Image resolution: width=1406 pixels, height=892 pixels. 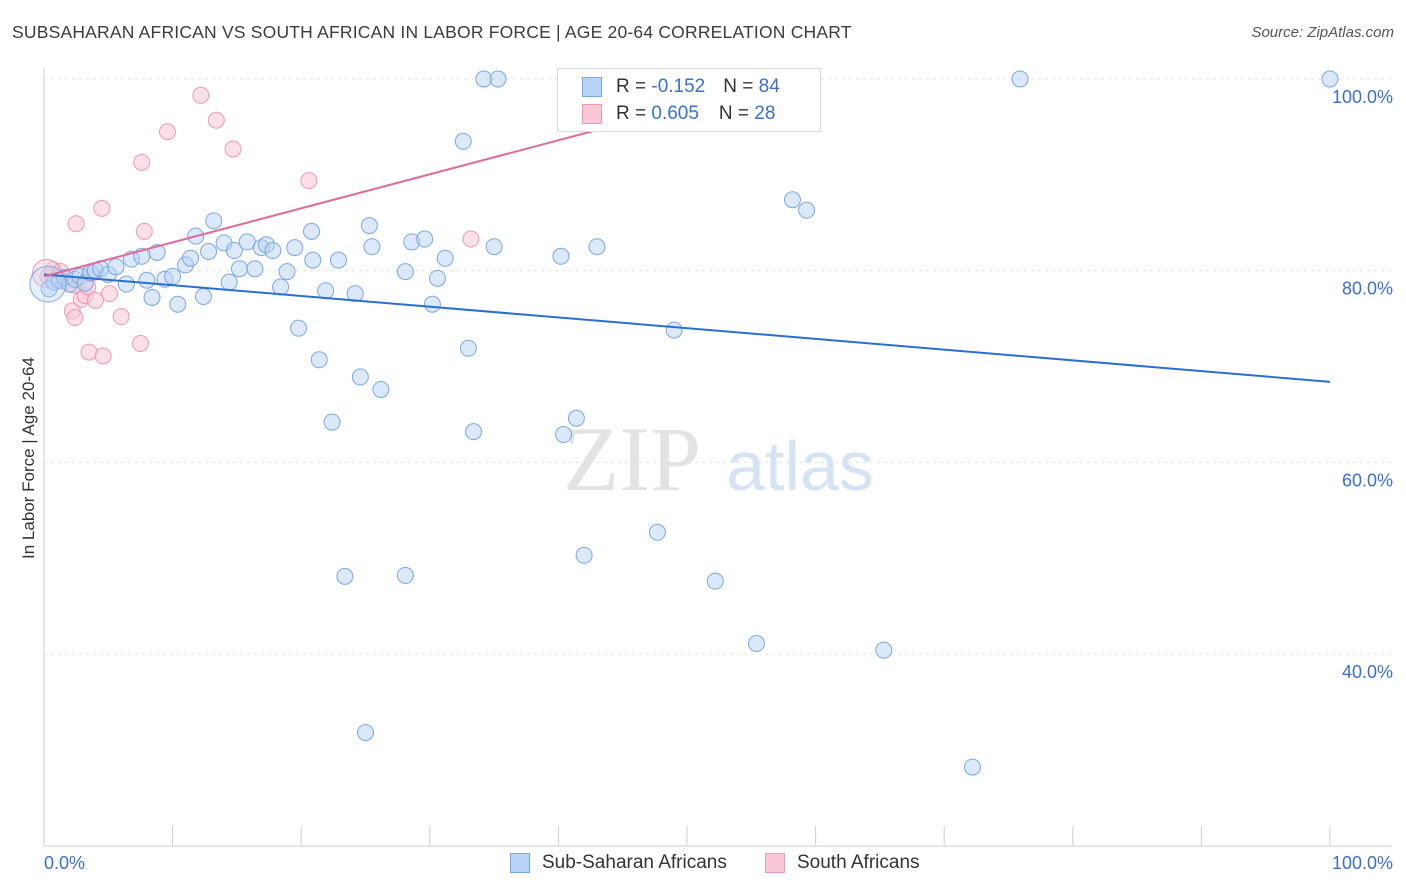 I want to click on x-tick-label: 100.0%, so click(x=1362, y=863).